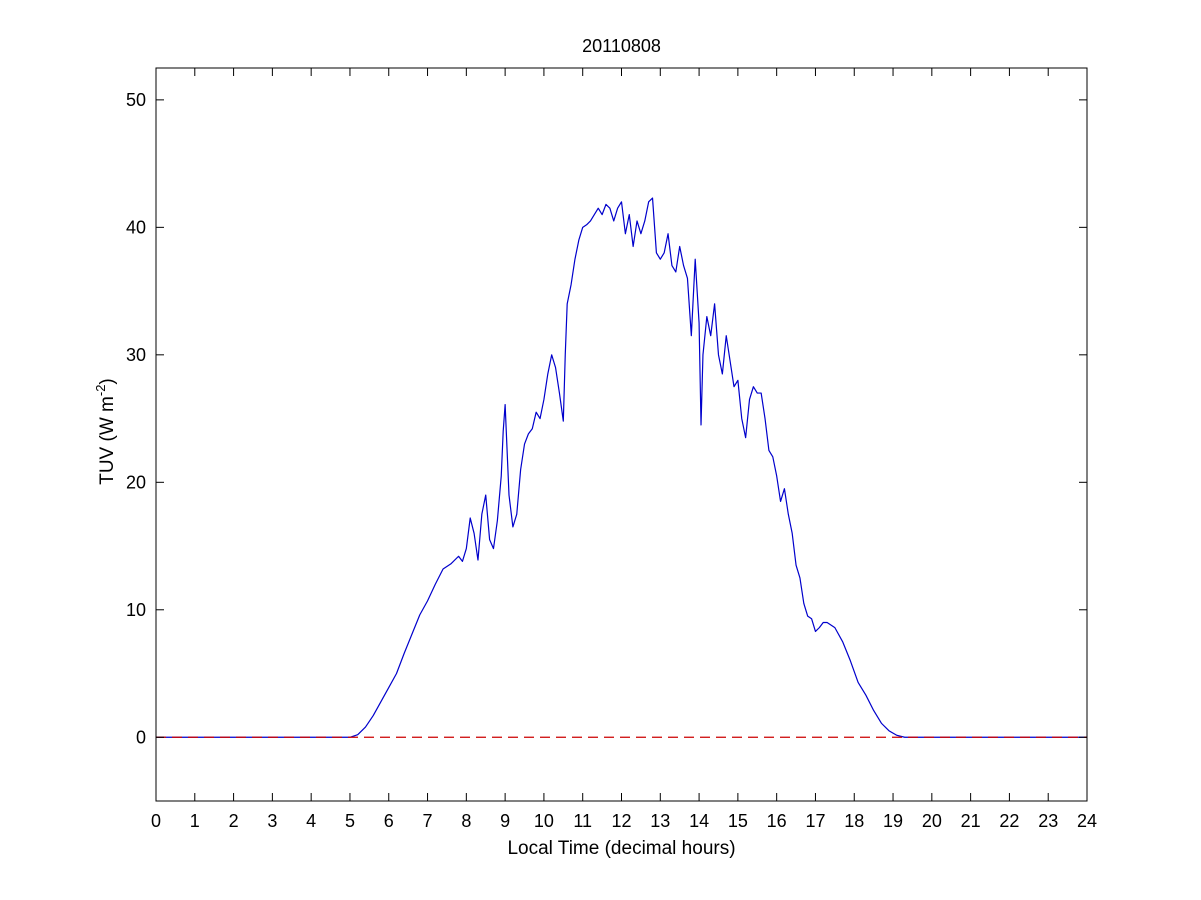 The width and height of the screenshot is (1201, 900). I want to click on y-axis-label-suffix: ), so click(107, 381).